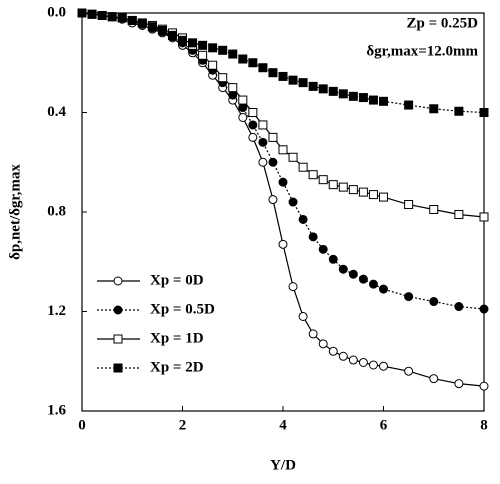 The height and width of the screenshot is (484, 500). Describe the element at coordinates (56, 12) in the screenshot. I see `y-tick-label: 0.0` at that location.